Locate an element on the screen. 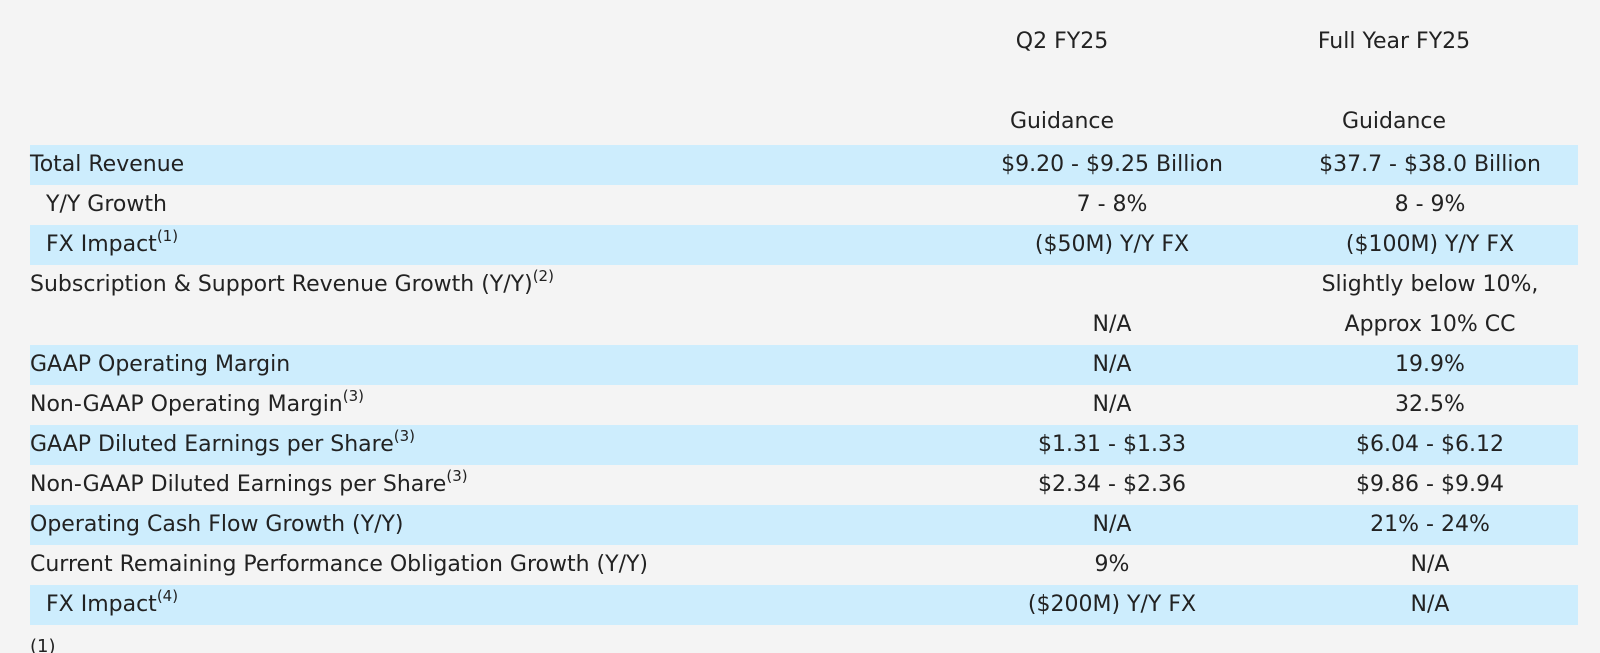 The image size is (1600, 653). table-row: FX Impact(4) ($200M) Y/Y FX N/A is located at coordinates (804, 605).